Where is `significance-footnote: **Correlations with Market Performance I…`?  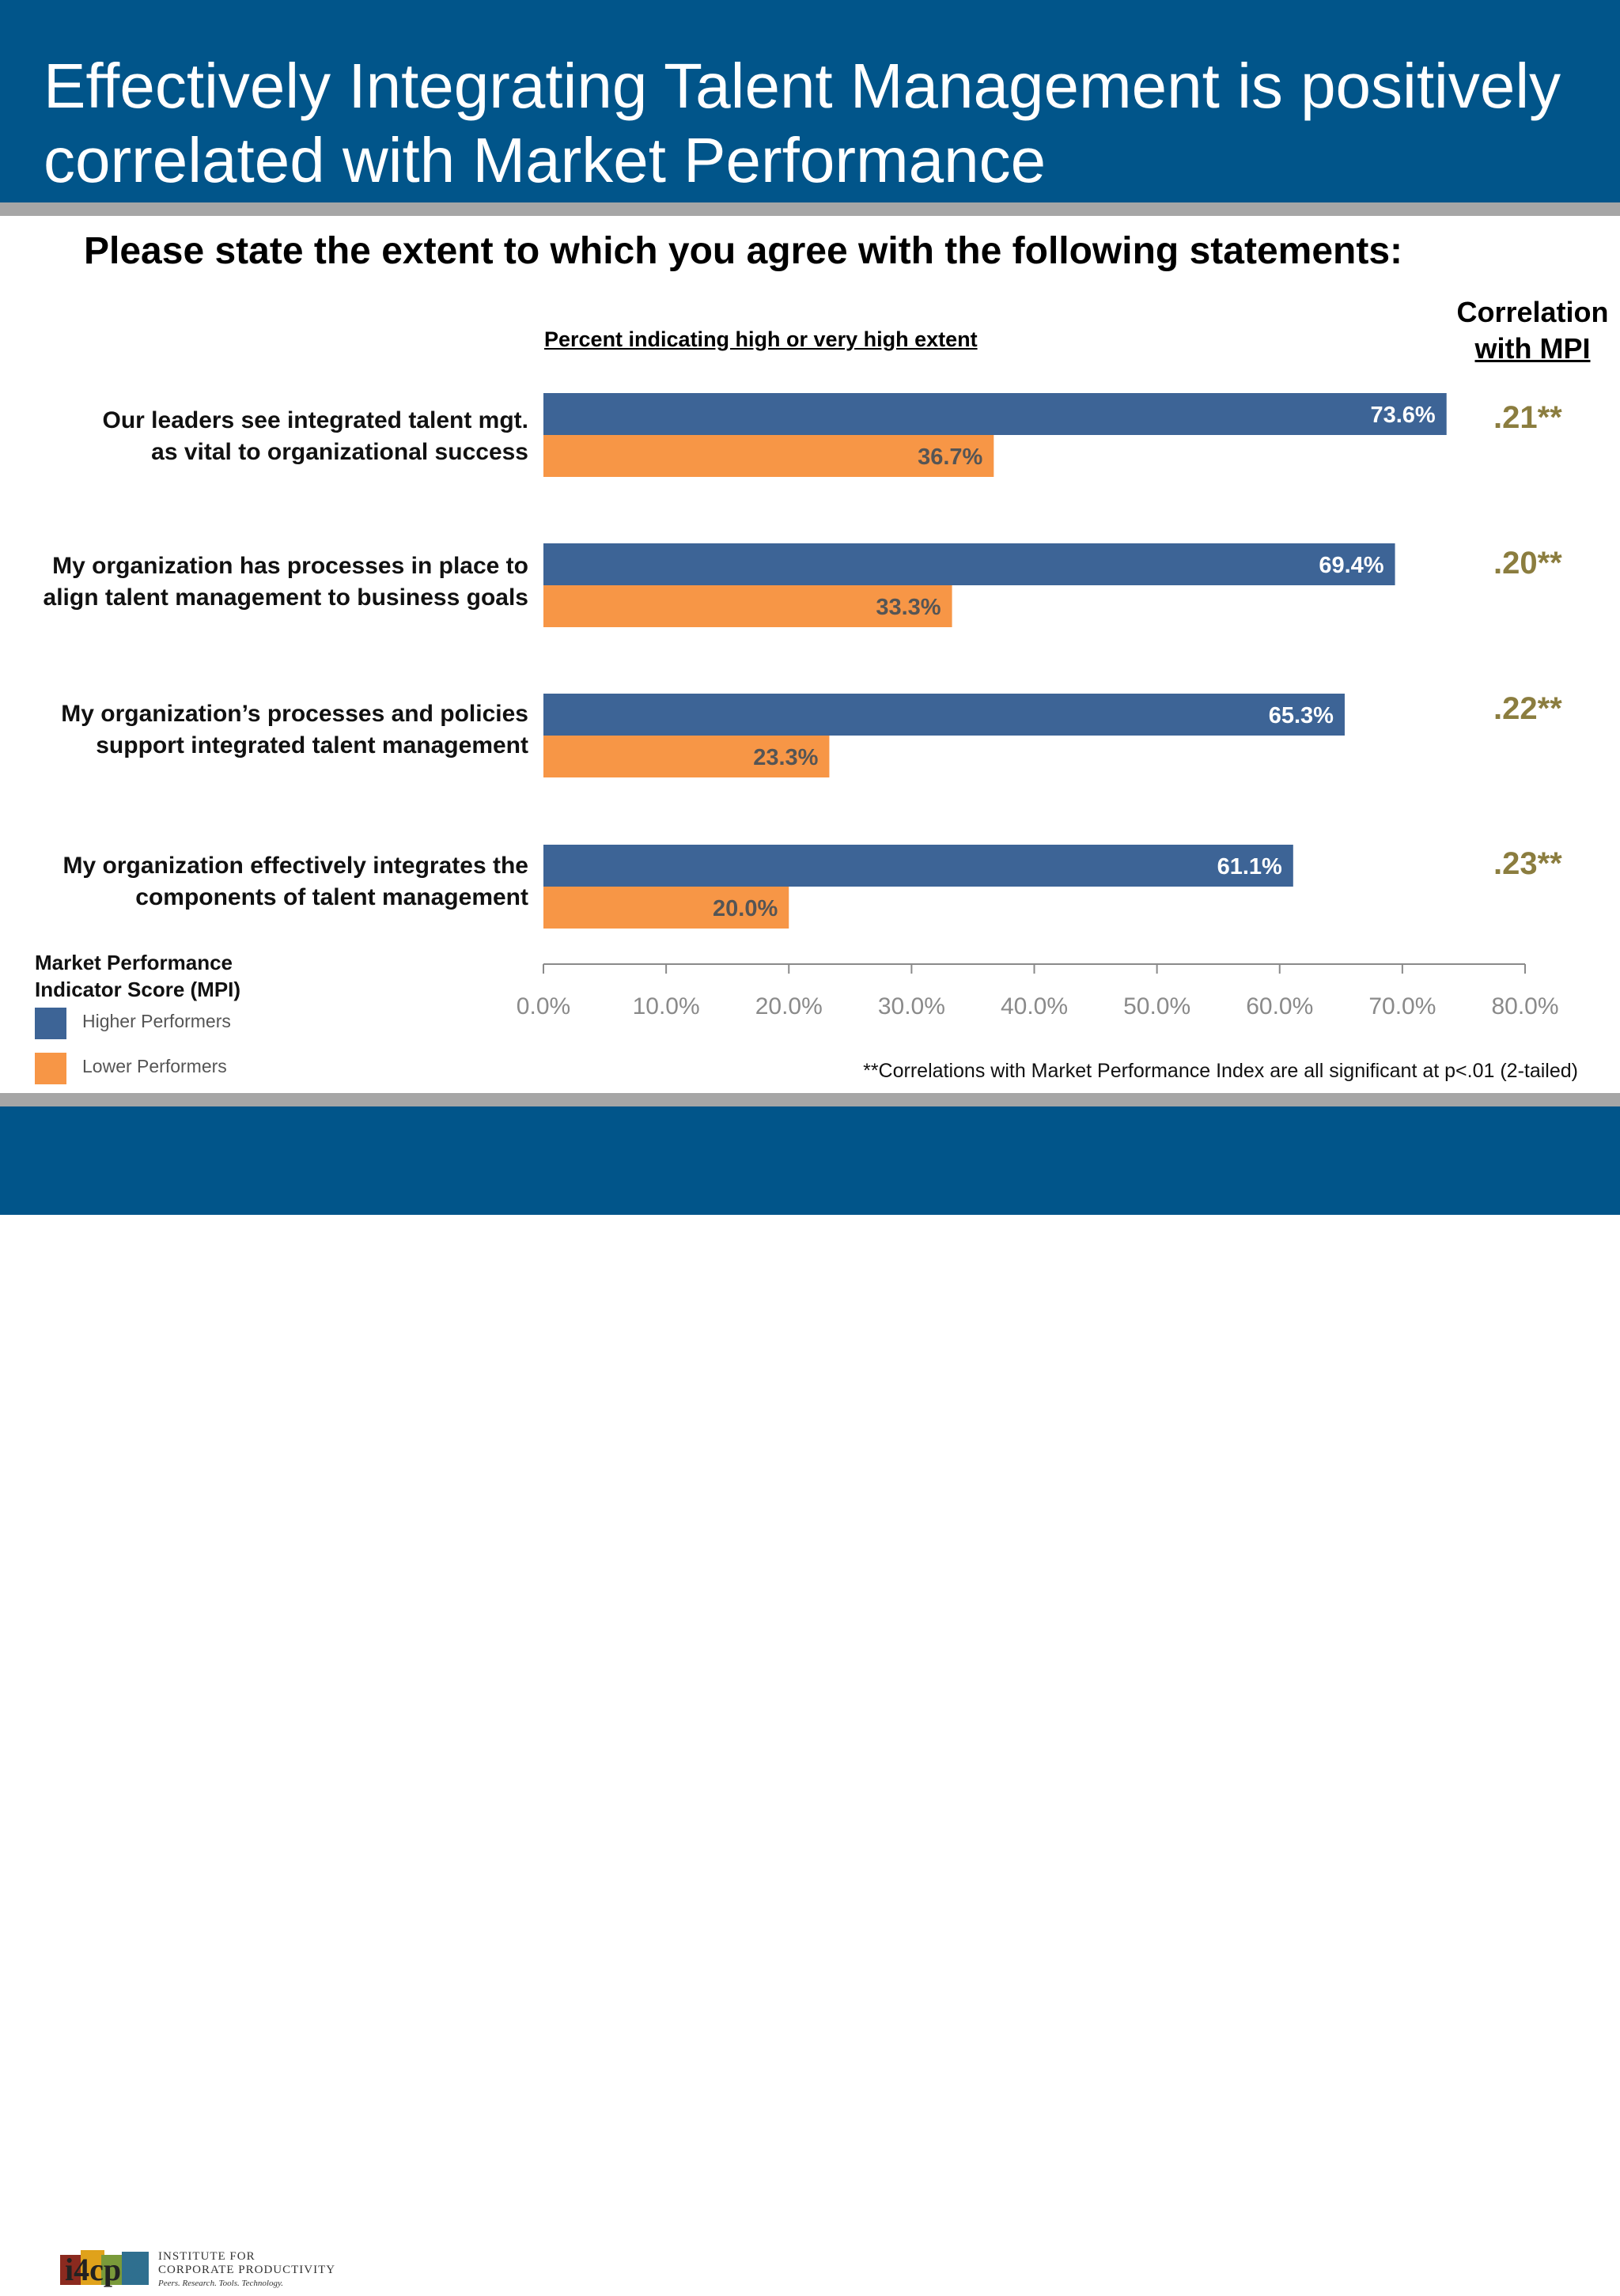
significance-footnote: **Correlations with Market Performance I… is located at coordinates (1220, 1071).